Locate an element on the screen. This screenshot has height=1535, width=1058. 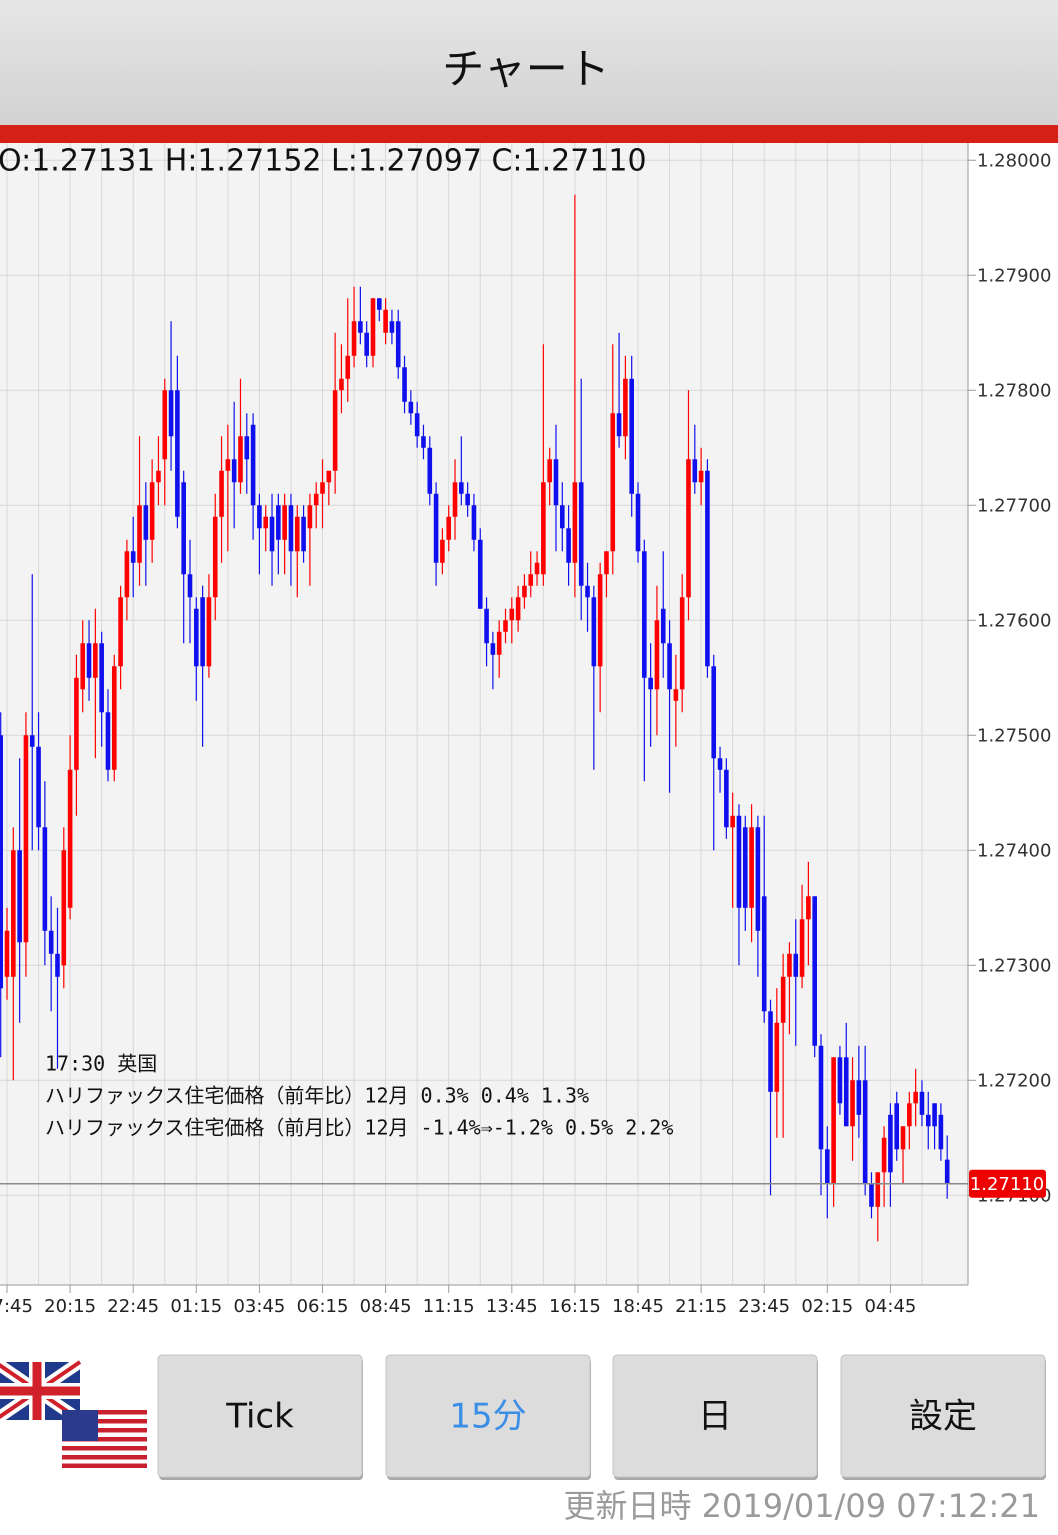
y-tick-label: 1.27800 is located at coordinates (1014, 390).